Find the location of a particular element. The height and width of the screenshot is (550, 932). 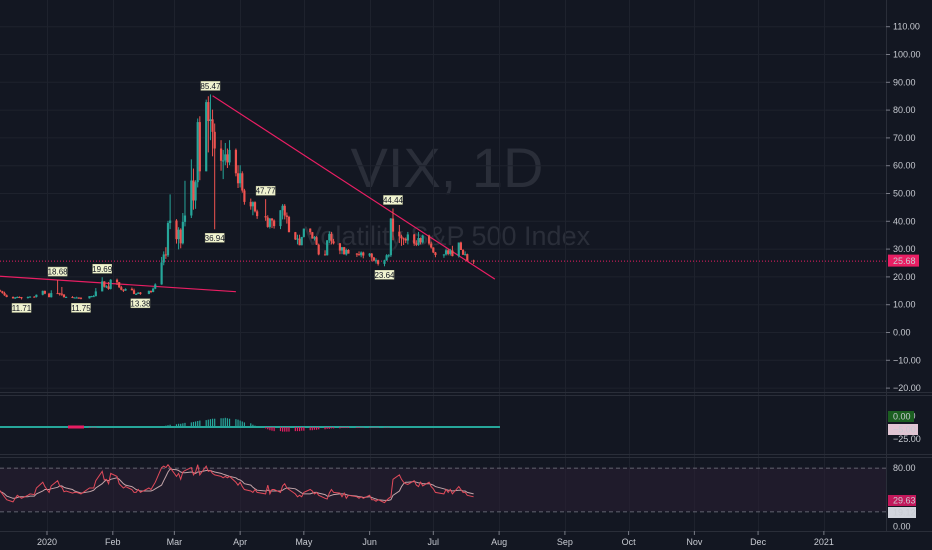

rsi-line is located at coordinates (237, 483).